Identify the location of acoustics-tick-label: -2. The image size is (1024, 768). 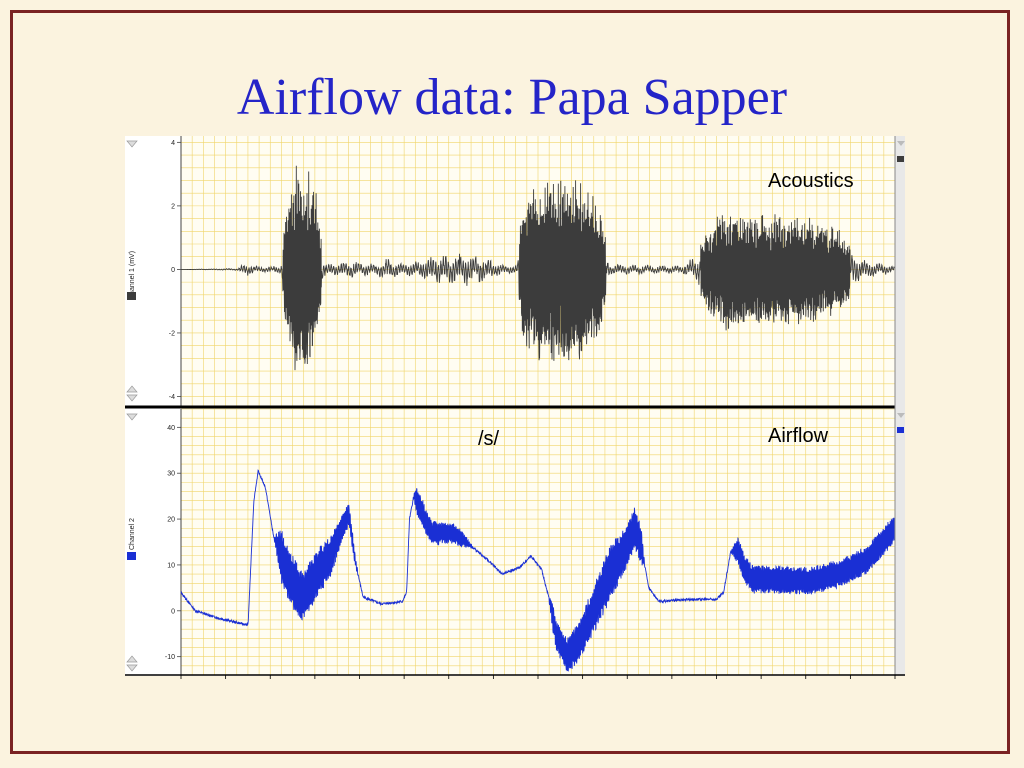
(172, 333).